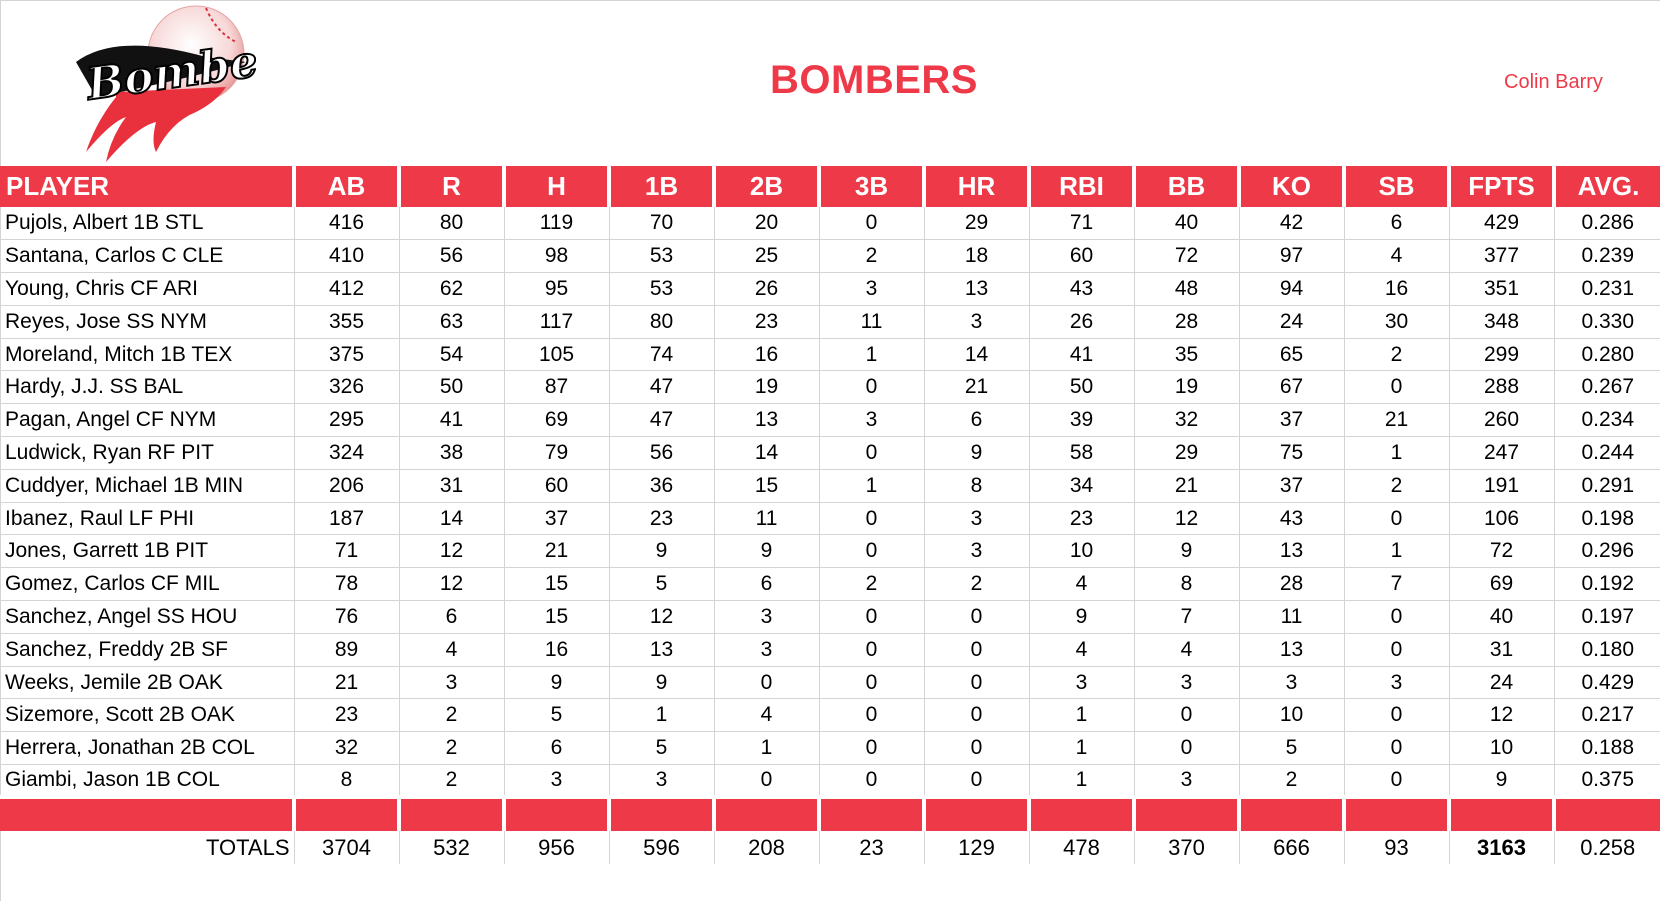  Describe the element at coordinates (1186, 519) in the screenshot. I see `stat-cell-bb: 12` at that location.